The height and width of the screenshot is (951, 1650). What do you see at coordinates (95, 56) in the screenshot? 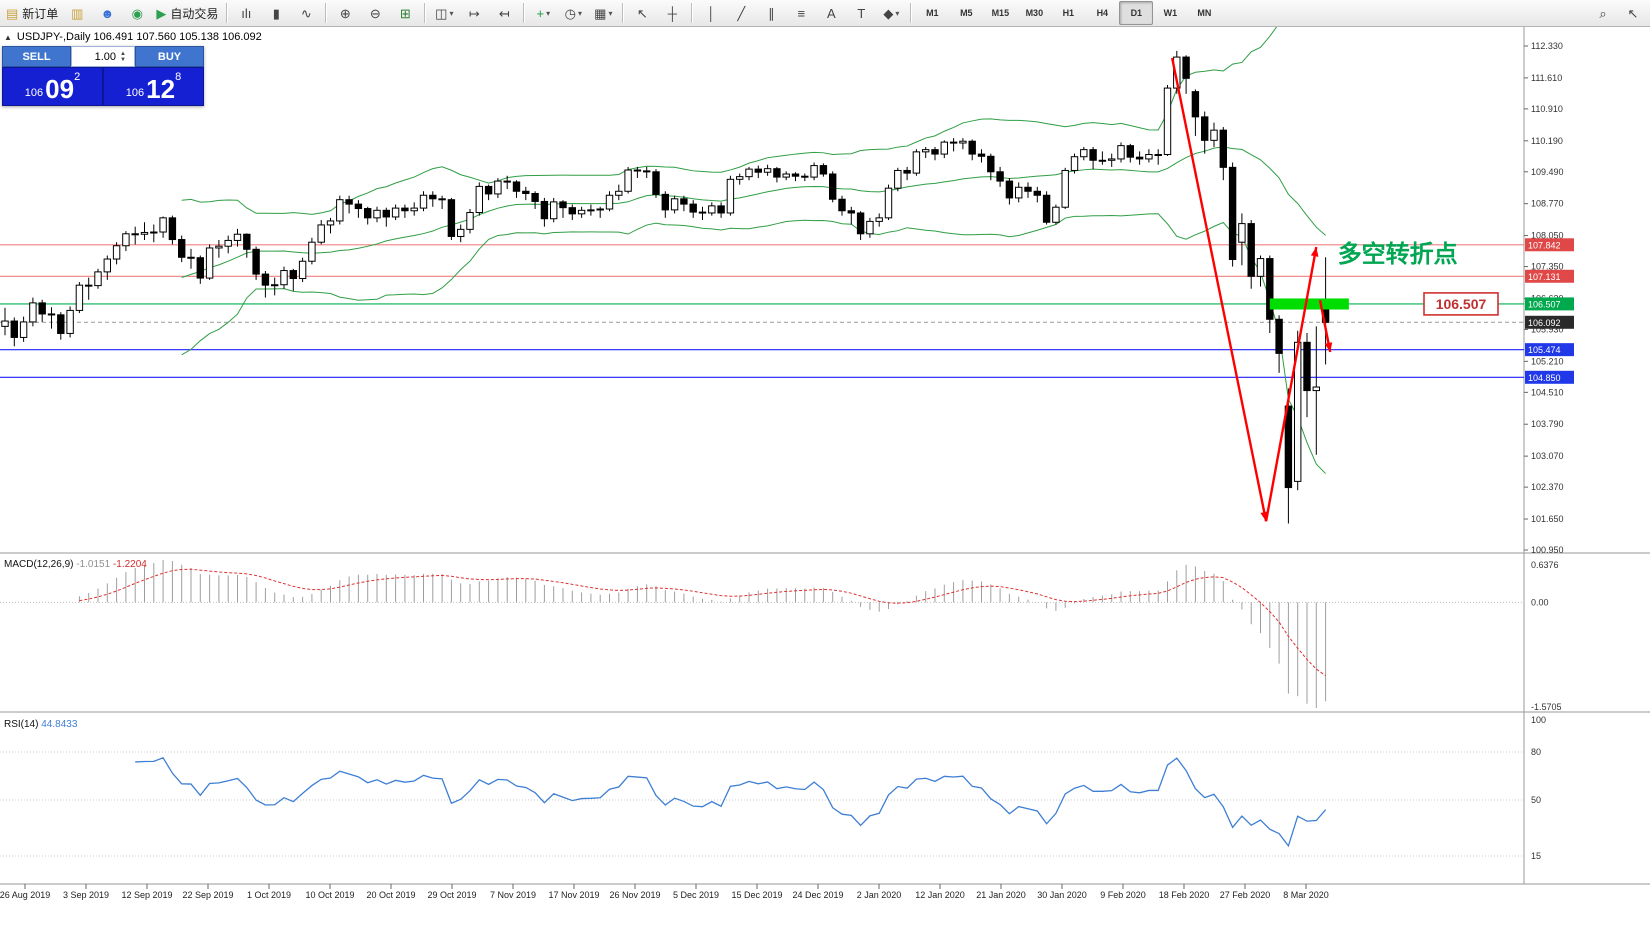
I see `volume-input` at bounding box center [95, 56].